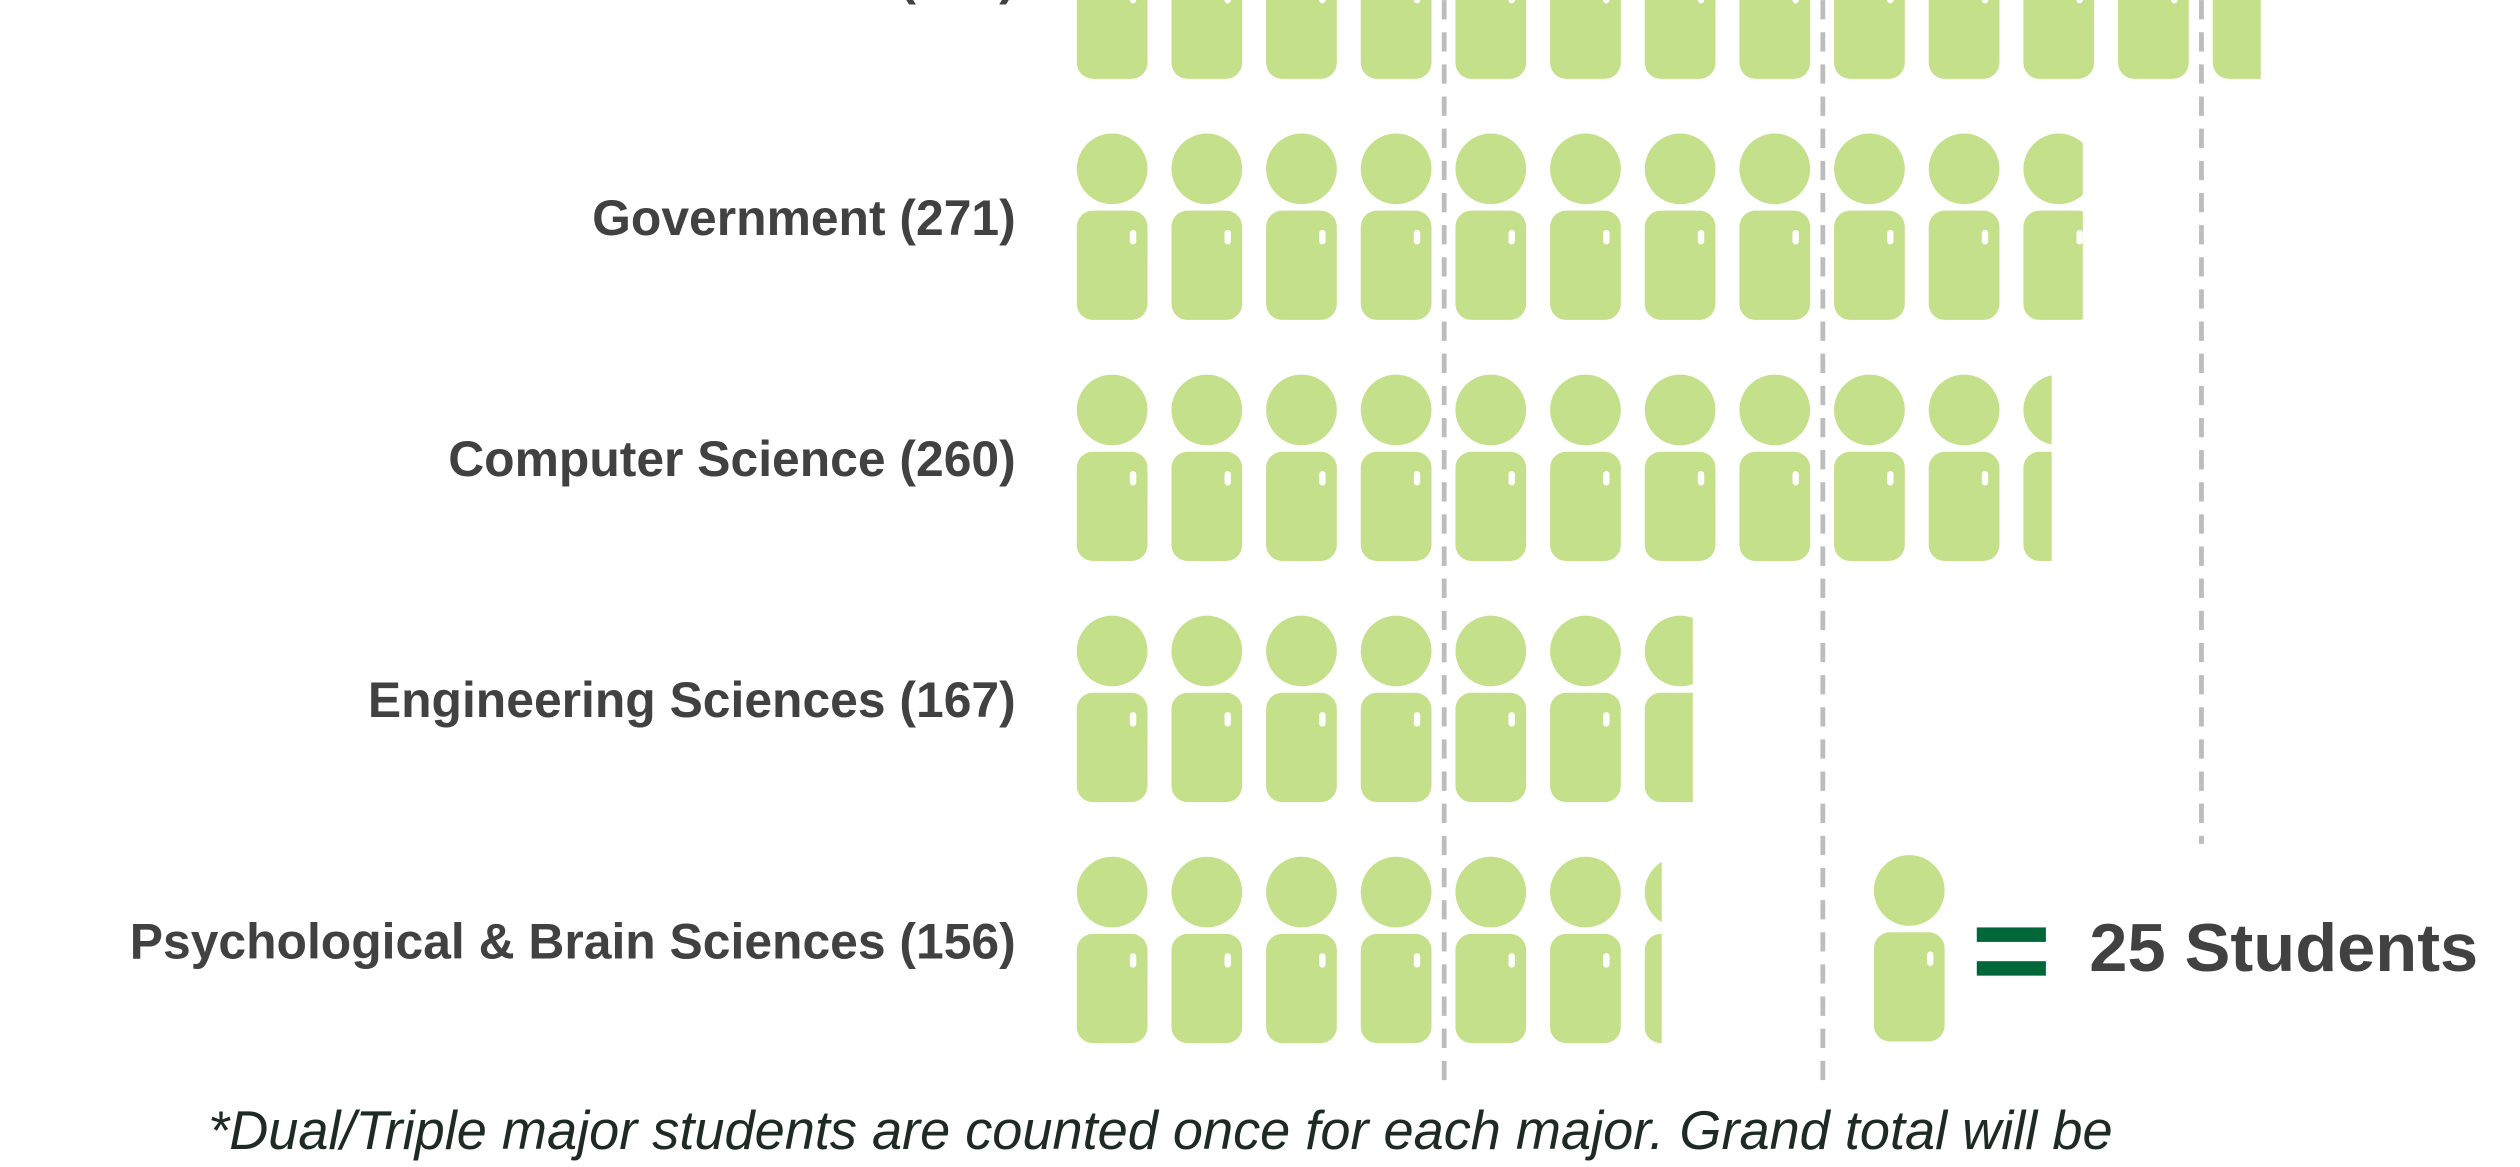  I want to click on legend: 25 Students, so click(2175, 948).